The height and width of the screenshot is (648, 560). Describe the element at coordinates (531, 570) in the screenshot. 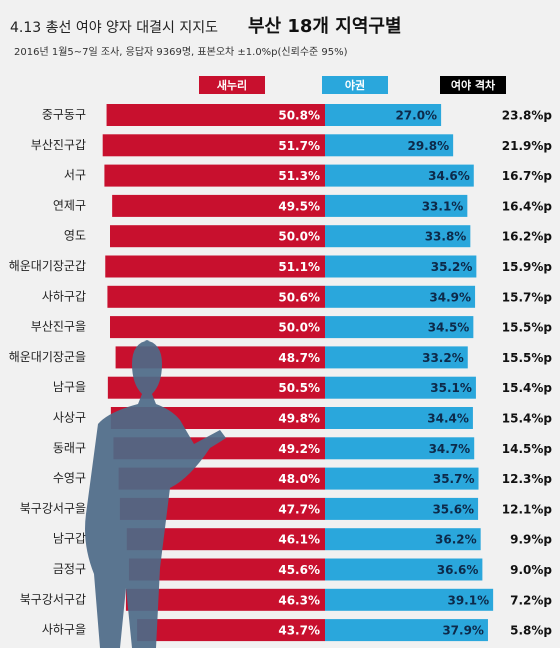

I see `gap-label: 9.0%p` at that location.